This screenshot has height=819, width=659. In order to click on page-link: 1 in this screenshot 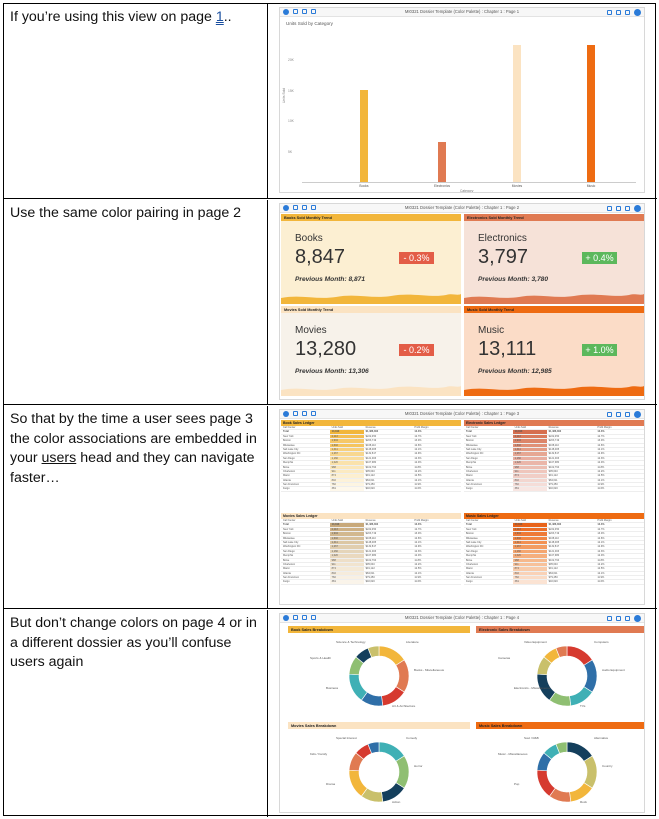, I will do `click(219, 17)`.